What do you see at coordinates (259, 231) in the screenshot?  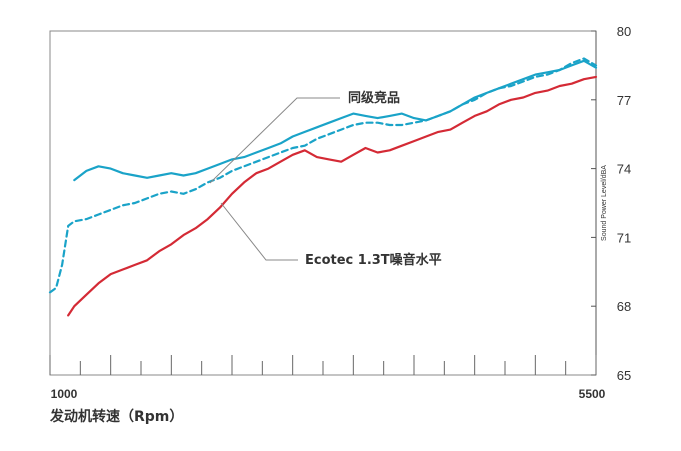 I see `ecotec-leader-line` at bounding box center [259, 231].